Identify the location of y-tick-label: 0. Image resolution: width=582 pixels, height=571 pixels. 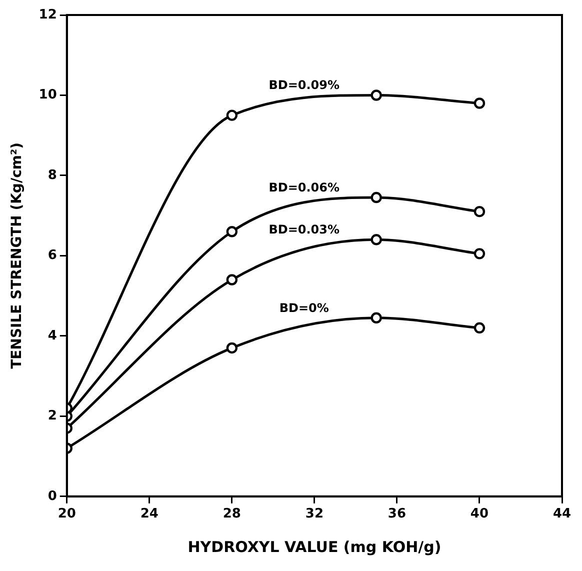
(52, 496).